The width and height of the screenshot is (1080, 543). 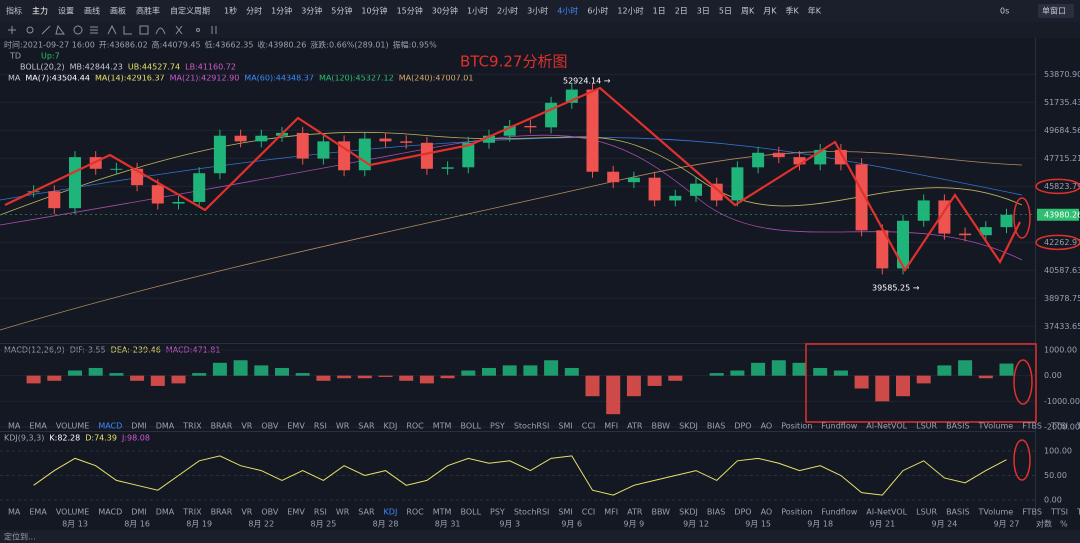 I want to click on period-button: 4小时, so click(x=567, y=11).